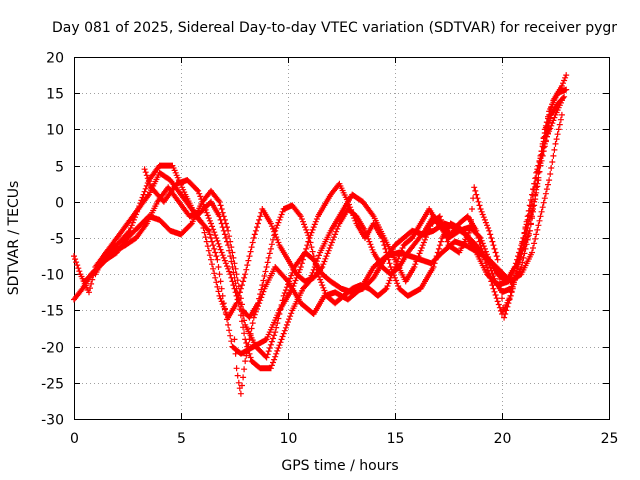 This screenshot has width=640, height=480. What do you see at coordinates (52, 385) in the screenshot?
I see `y-tick-label: -25` at bounding box center [52, 385].